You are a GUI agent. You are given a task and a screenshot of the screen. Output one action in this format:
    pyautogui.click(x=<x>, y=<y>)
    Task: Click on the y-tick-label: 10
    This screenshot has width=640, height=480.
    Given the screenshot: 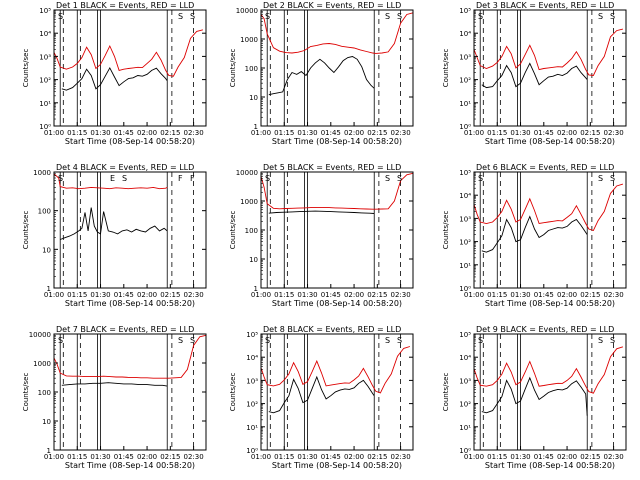 What is the action you would take?
    pyautogui.click(x=253, y=98)
    